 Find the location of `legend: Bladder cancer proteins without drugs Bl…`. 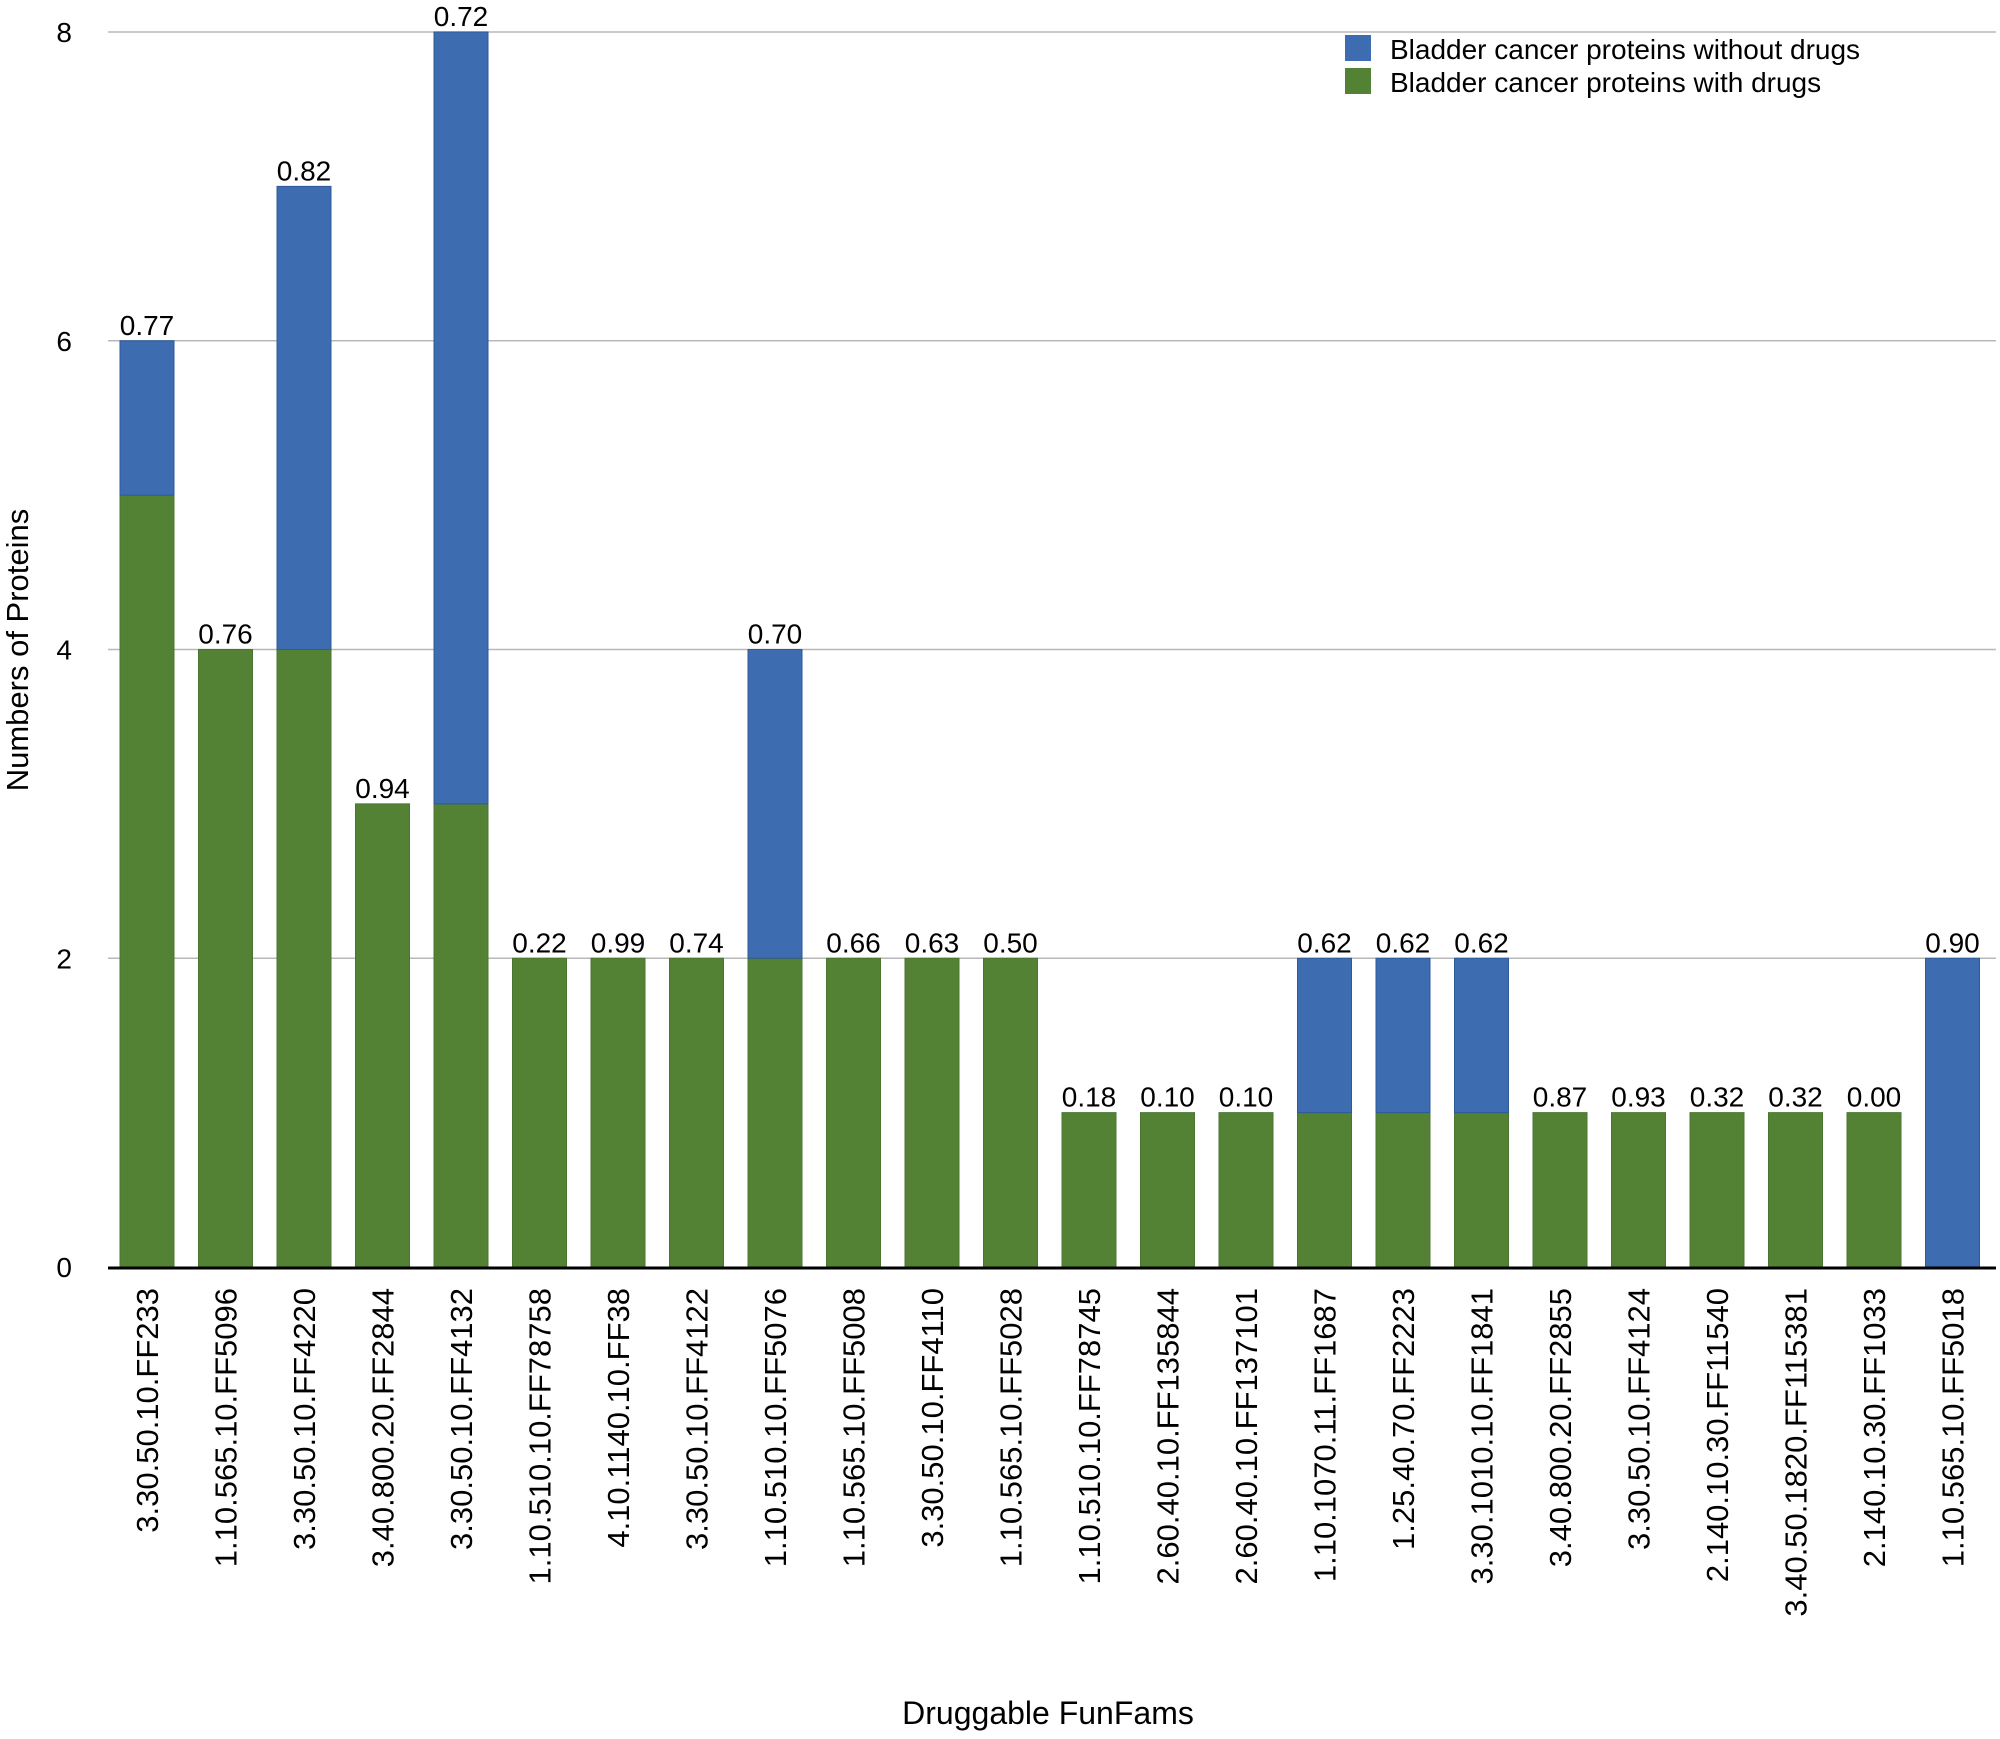

legend: Bladder cancer proteins without drugs Bl… is located at coordinates (1602, 66).